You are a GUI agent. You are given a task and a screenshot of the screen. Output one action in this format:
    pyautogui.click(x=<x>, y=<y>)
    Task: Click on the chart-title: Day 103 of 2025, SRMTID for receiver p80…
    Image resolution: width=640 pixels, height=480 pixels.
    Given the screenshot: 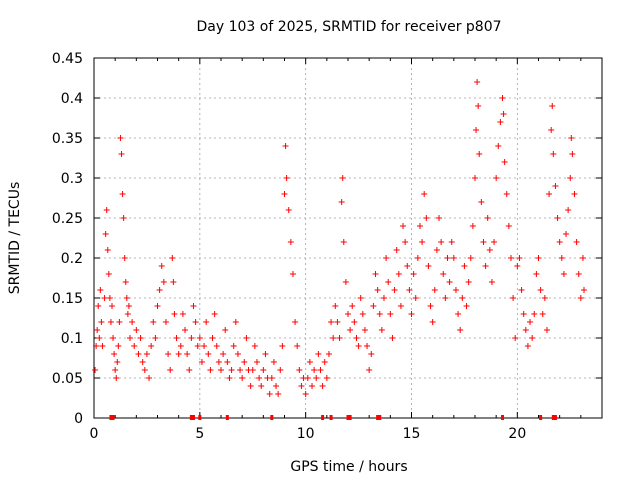 What is the action you would take?
    pyautogui.click(x=348, y=27)
    